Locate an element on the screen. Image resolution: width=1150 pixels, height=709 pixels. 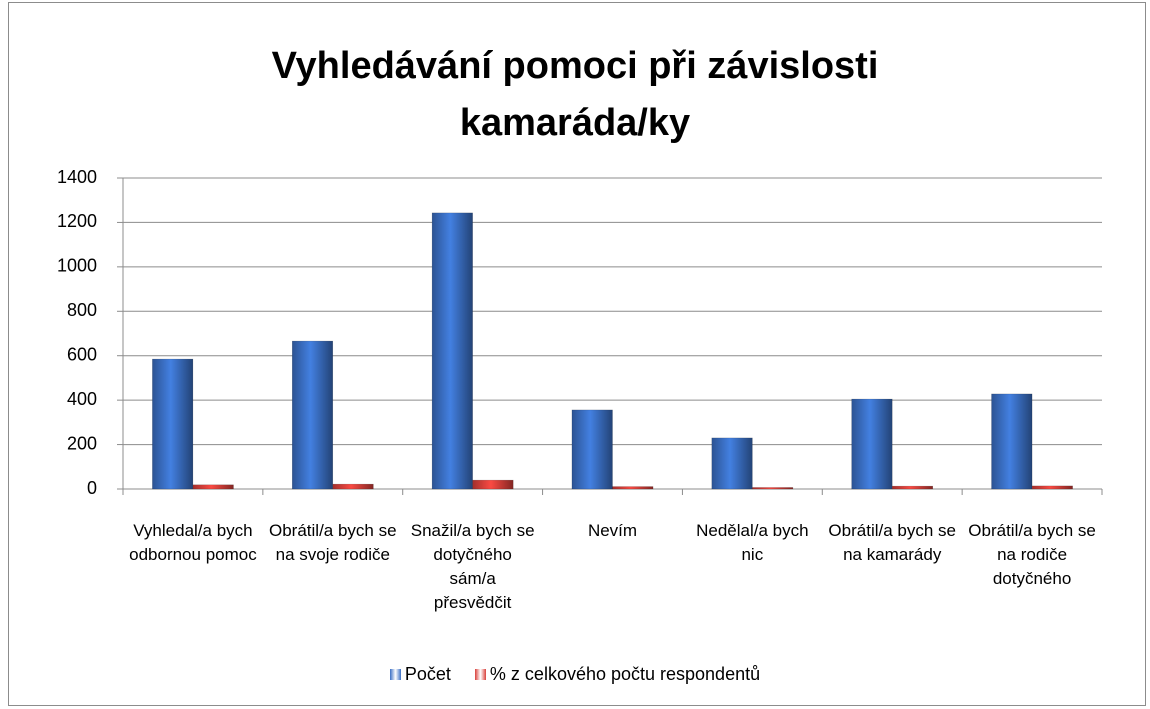
y-tick-label: 1400 is located at coordinates (77, 177).